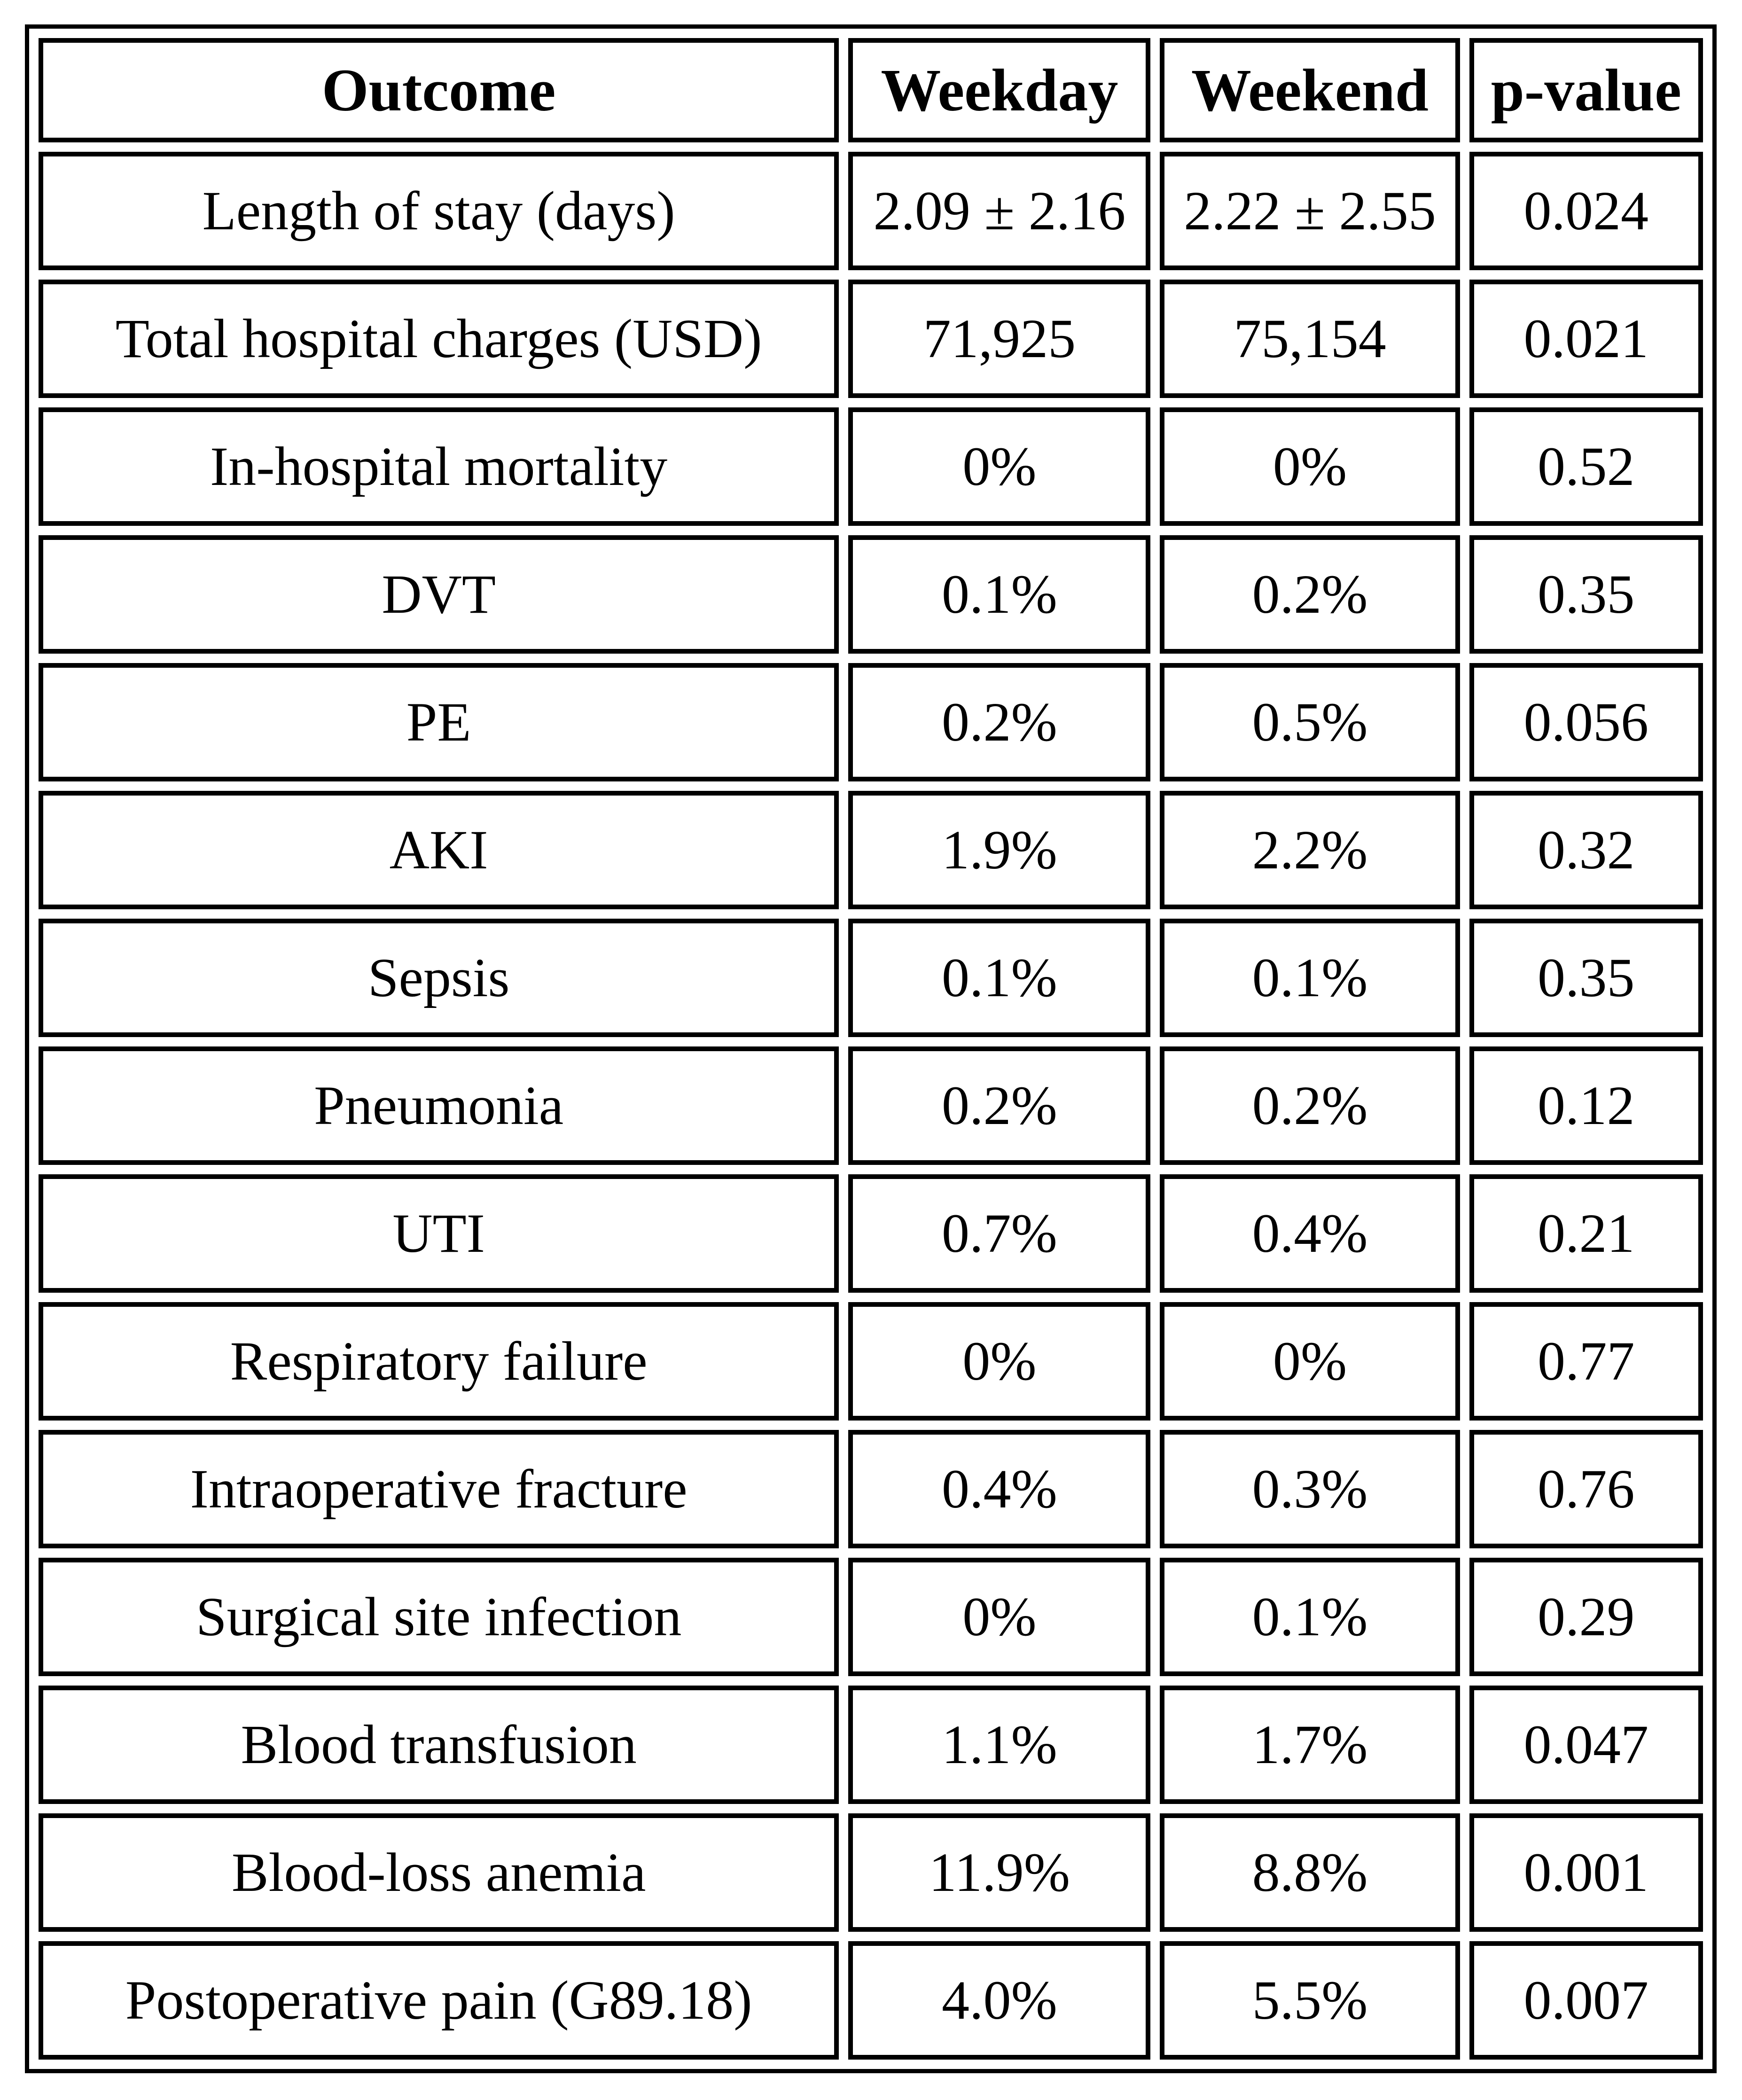 This screenshot has width=1742, height=2100. What do you see at coordinates (439, 850) in the screenshot?
I see `outcome-cell: AKI` at bounding box center [439, 850].